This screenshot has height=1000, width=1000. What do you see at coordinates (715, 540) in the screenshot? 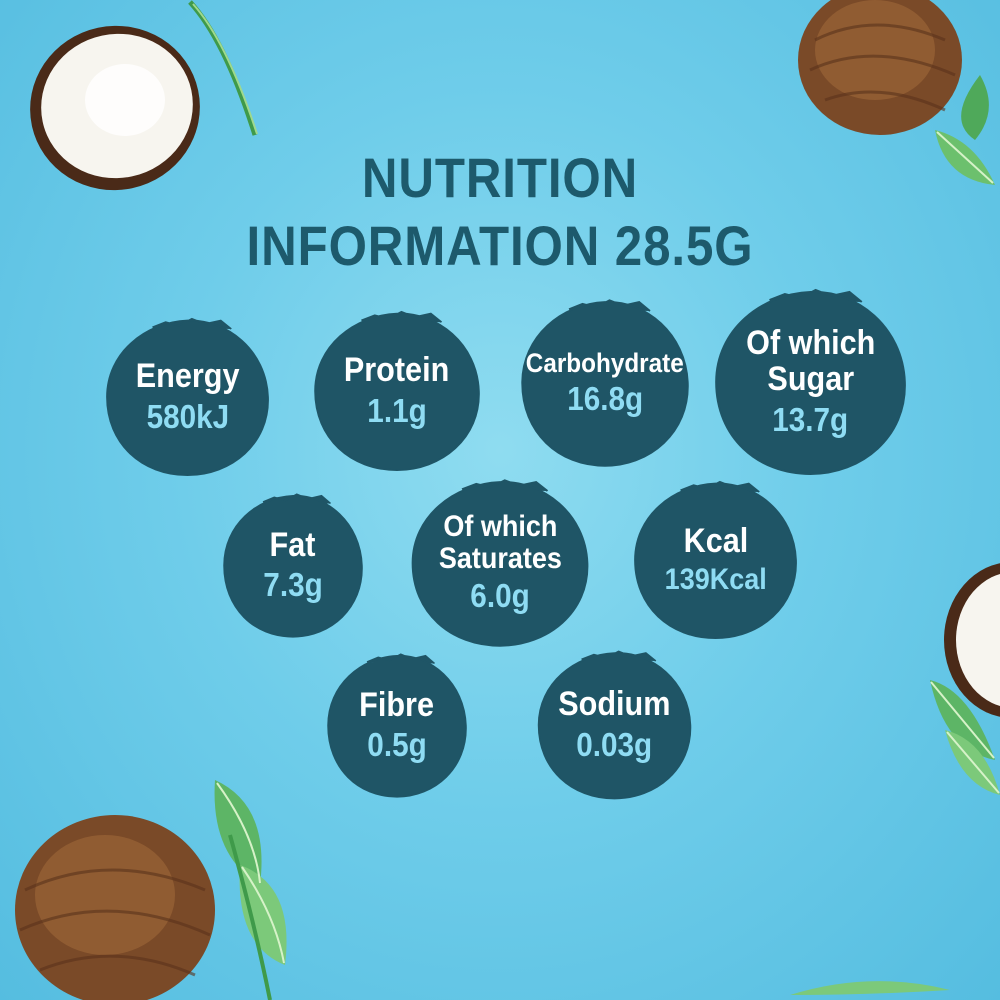
I see `nutrient-label: Kcal` at bounding box center [715, 540].